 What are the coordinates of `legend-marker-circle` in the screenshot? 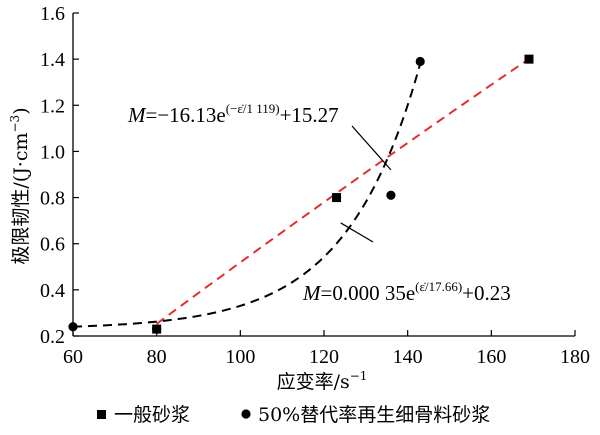 It's located at (246, 414).